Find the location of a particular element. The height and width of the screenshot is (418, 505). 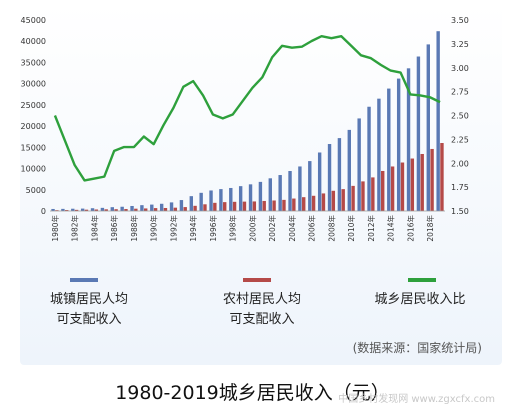

x-tick-label: 1994年 is located at coordinates (193, 228).